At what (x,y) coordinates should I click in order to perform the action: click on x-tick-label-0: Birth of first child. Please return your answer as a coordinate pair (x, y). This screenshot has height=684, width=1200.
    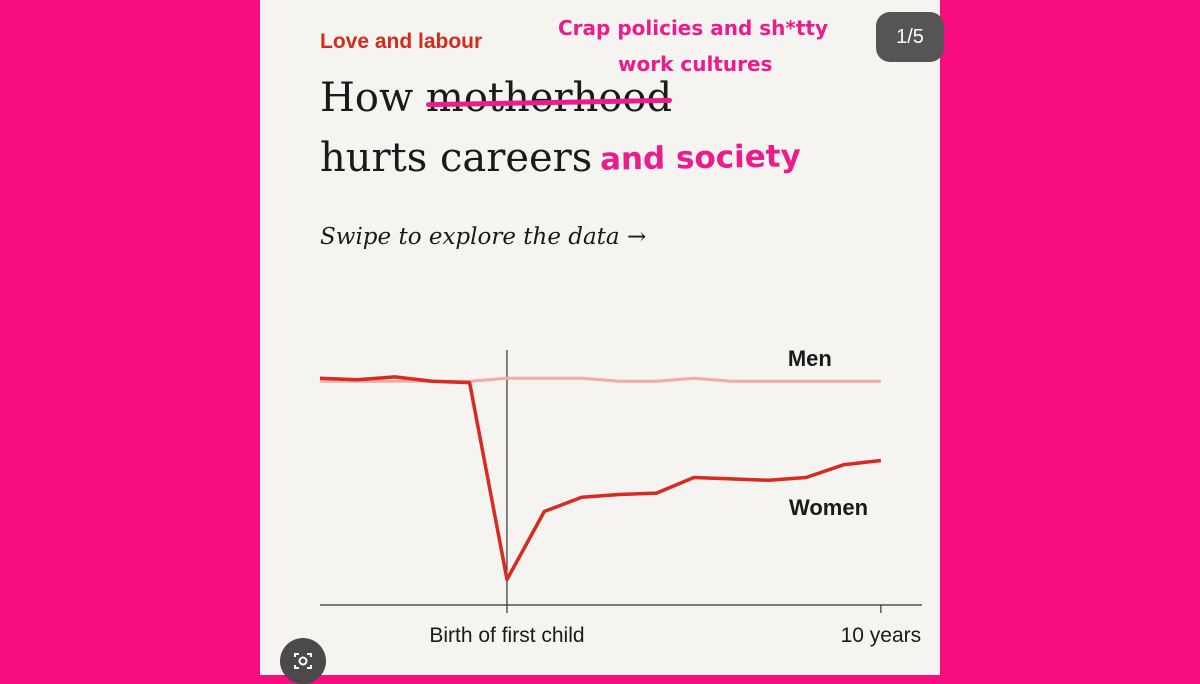
    Looking at the image, I should click on (506, 635).